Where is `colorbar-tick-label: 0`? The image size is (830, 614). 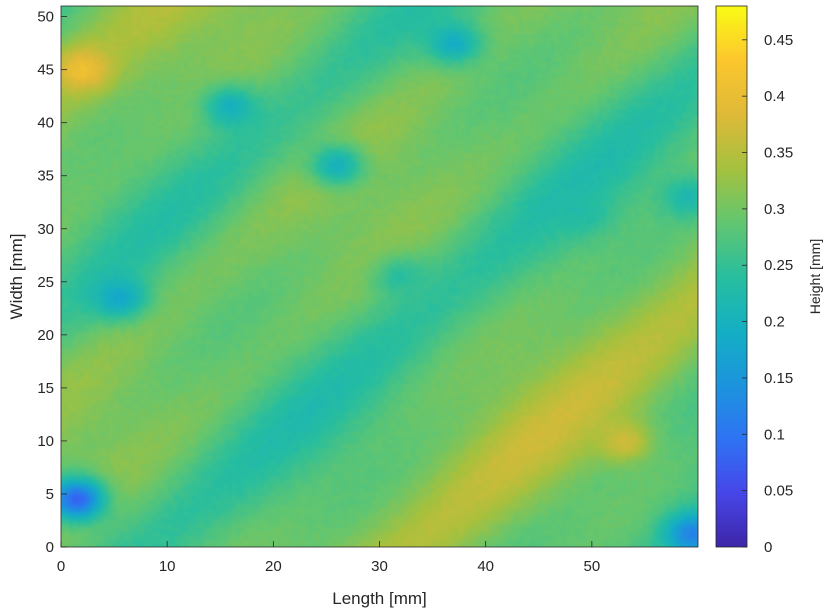
colorbar-tick-label: 0 is located at coordinates (768, 547).